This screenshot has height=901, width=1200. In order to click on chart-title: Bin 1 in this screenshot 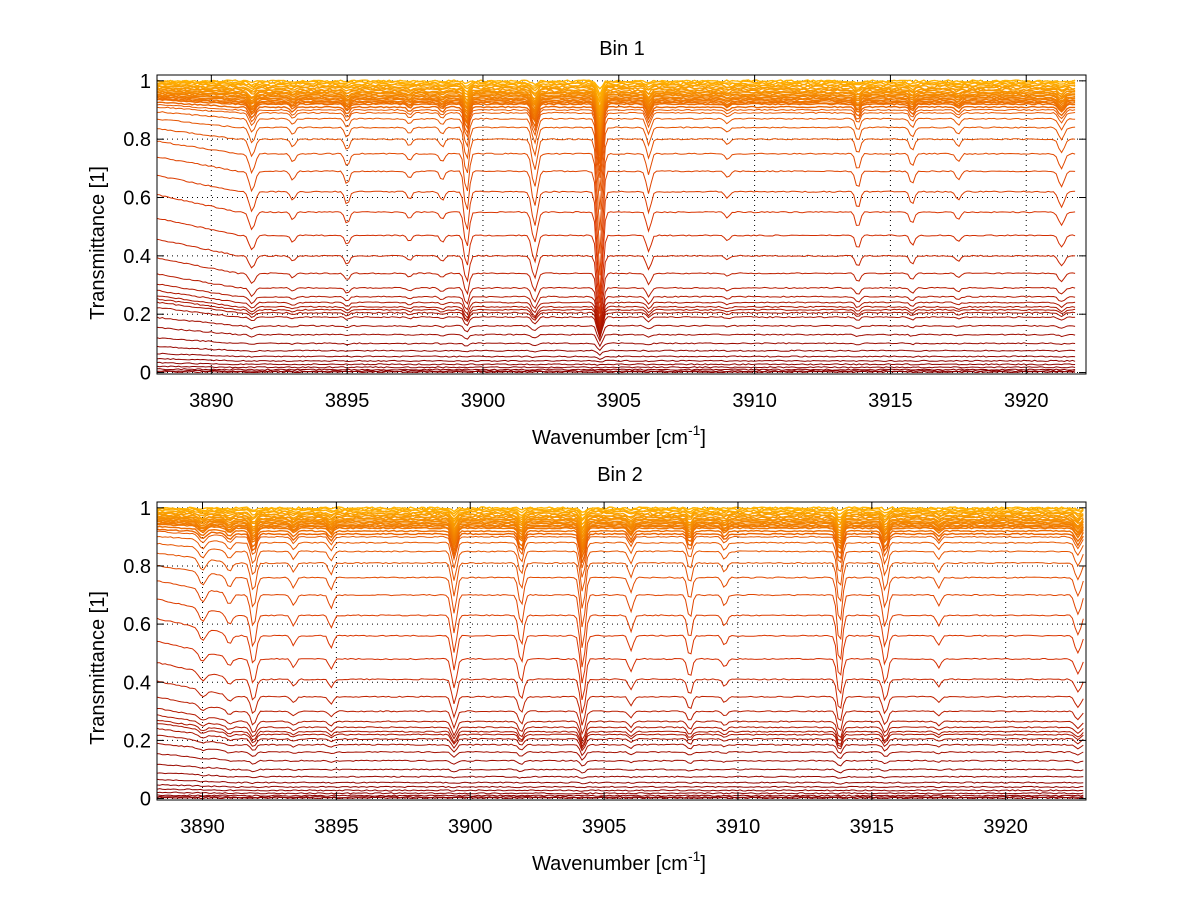, I will do `click(622, 49)`.